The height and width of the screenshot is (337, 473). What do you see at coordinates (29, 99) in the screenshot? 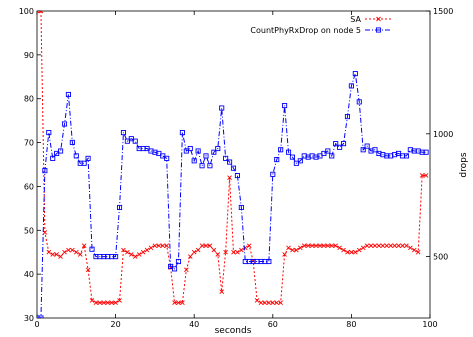
I see `y-tick-label: 80` at bounding box center [29, 99].